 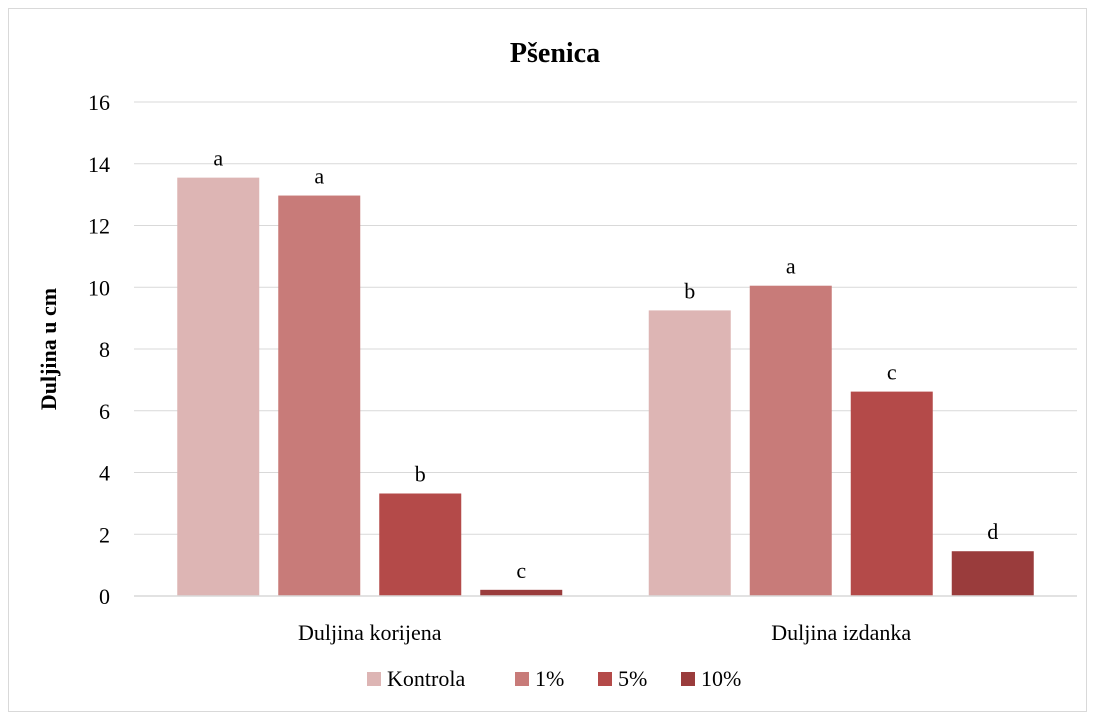 What do you see at coordinates (632, 678) in the screenshot?
I see `legend-label: 5%` at bounding box center [632, 678].